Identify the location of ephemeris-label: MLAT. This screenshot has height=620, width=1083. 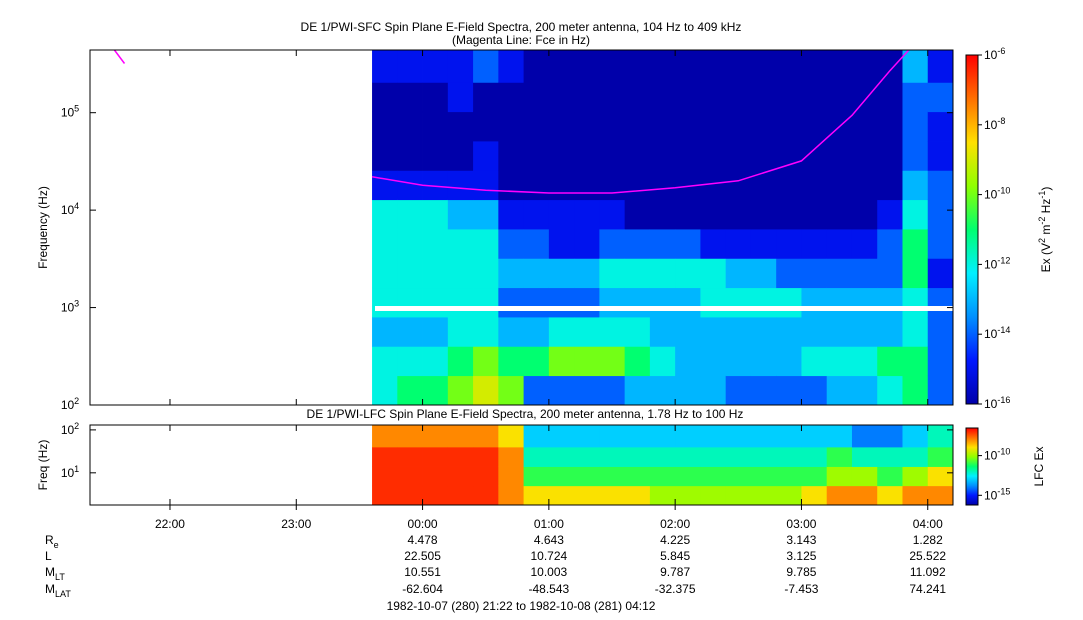
(58, 590).